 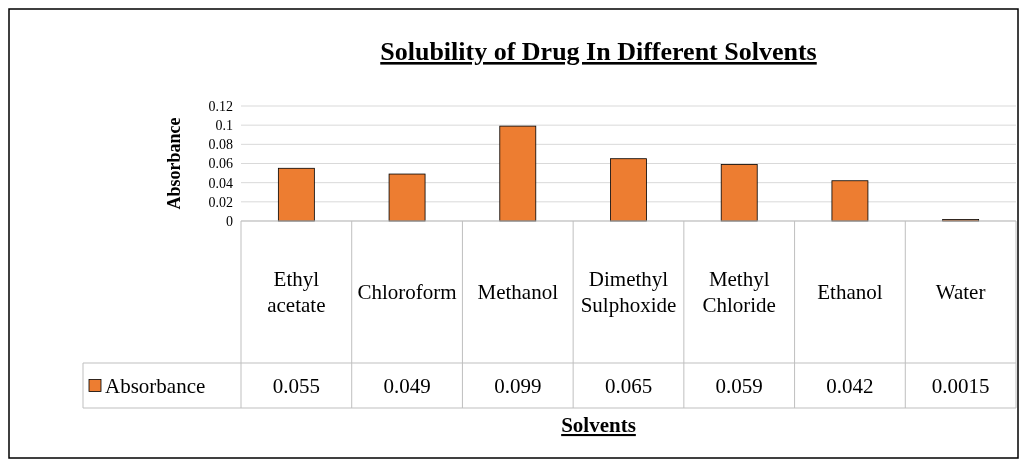 I want to click on data-label: 0.099, so click(x=518, y=385).